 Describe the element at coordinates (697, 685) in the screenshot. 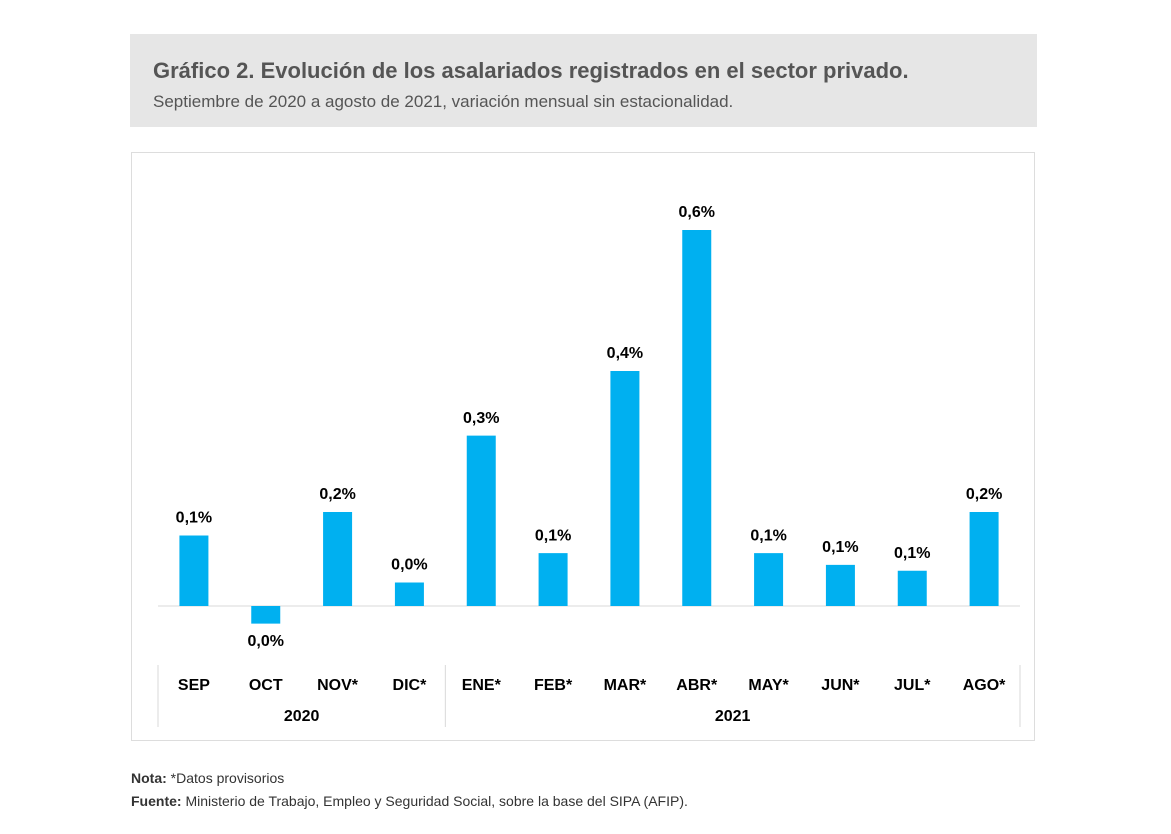

I see `x-tick-label: ABR*` at that location.